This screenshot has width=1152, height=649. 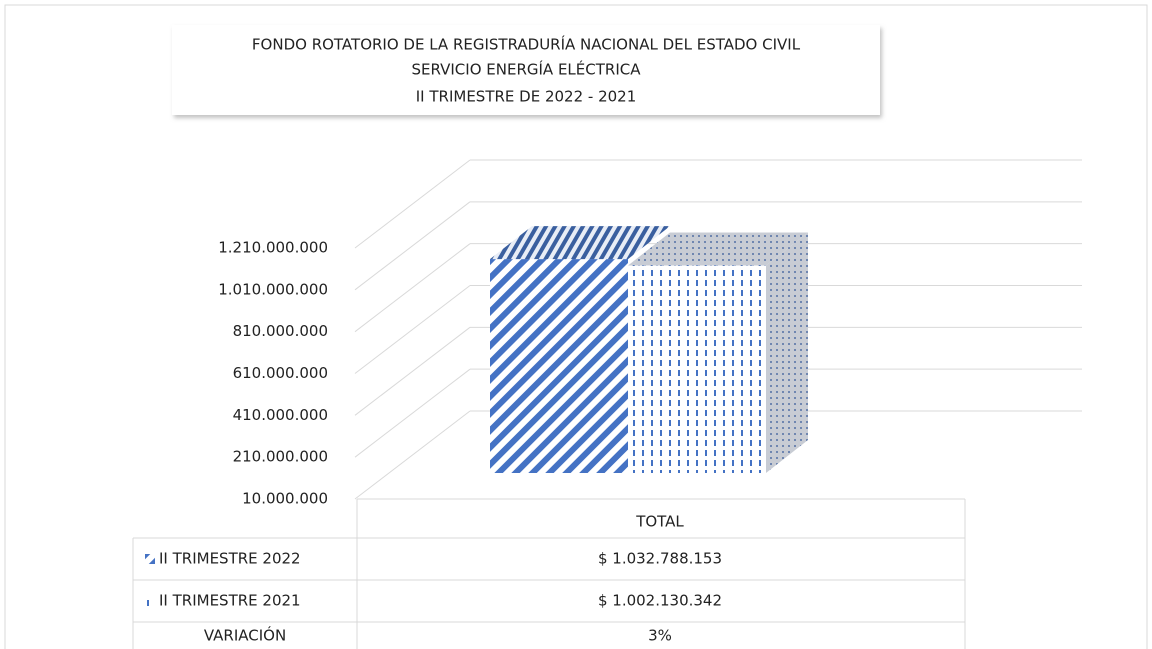 I want to click on y-tick-label: 1.010.000.000, so click(x=273, y=289).